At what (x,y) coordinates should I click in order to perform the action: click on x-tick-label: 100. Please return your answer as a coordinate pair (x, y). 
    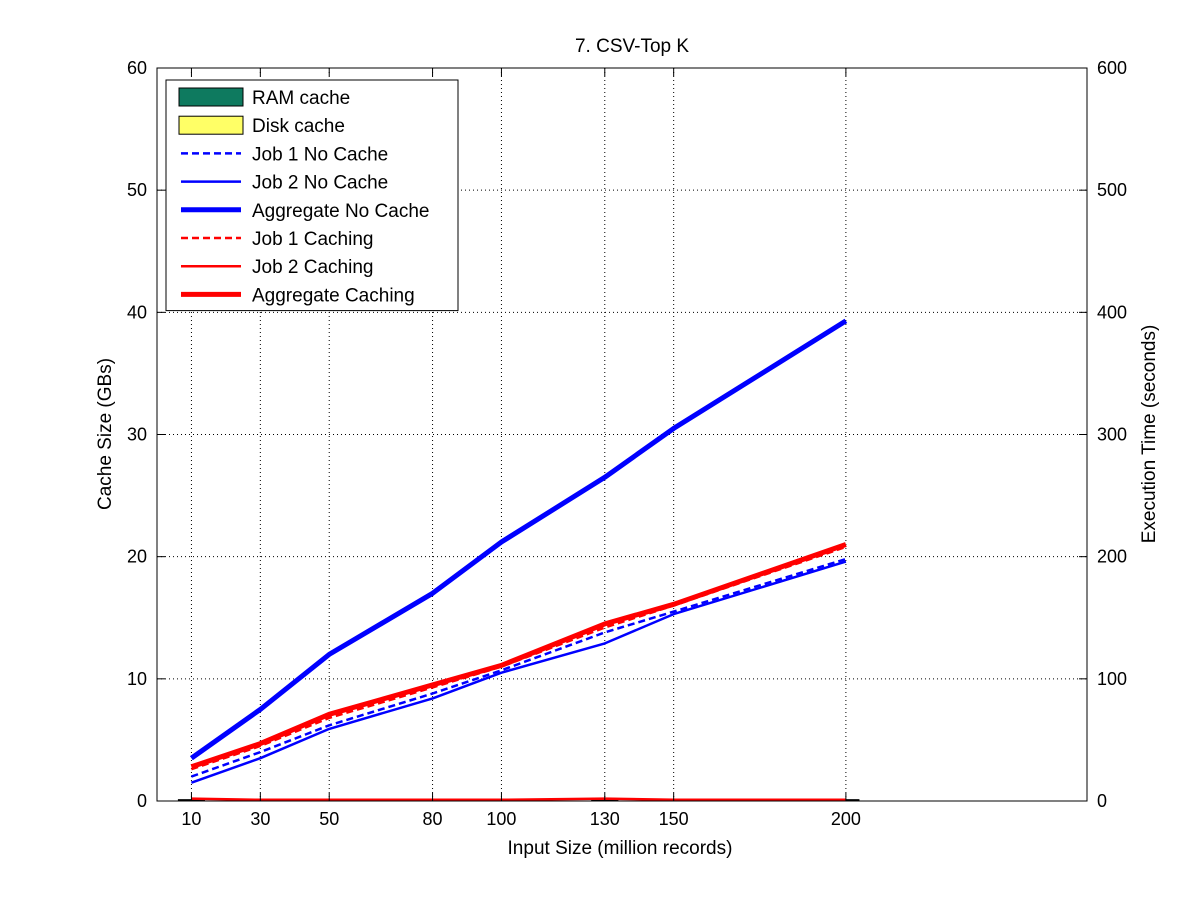
    Looking at the image, I should click on (501, 819).